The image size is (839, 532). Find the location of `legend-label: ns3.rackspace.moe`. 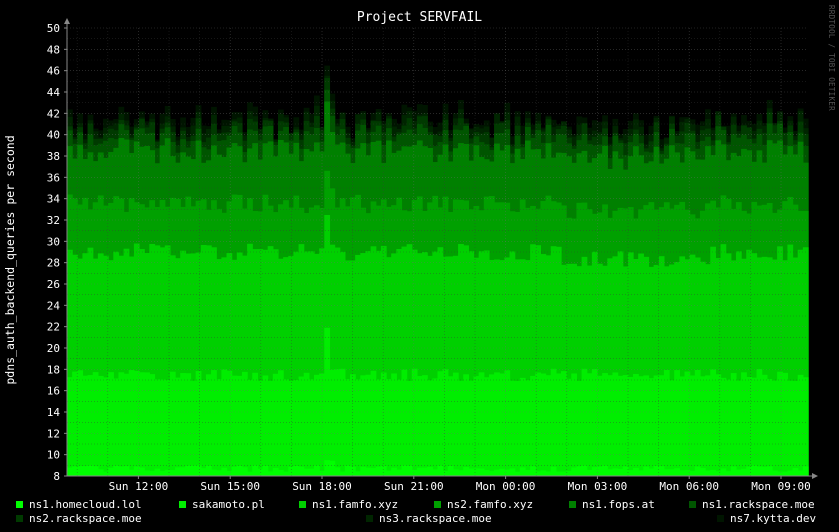

legend-label: ns3.rackspace.moe is located at coordinates (435, 518).